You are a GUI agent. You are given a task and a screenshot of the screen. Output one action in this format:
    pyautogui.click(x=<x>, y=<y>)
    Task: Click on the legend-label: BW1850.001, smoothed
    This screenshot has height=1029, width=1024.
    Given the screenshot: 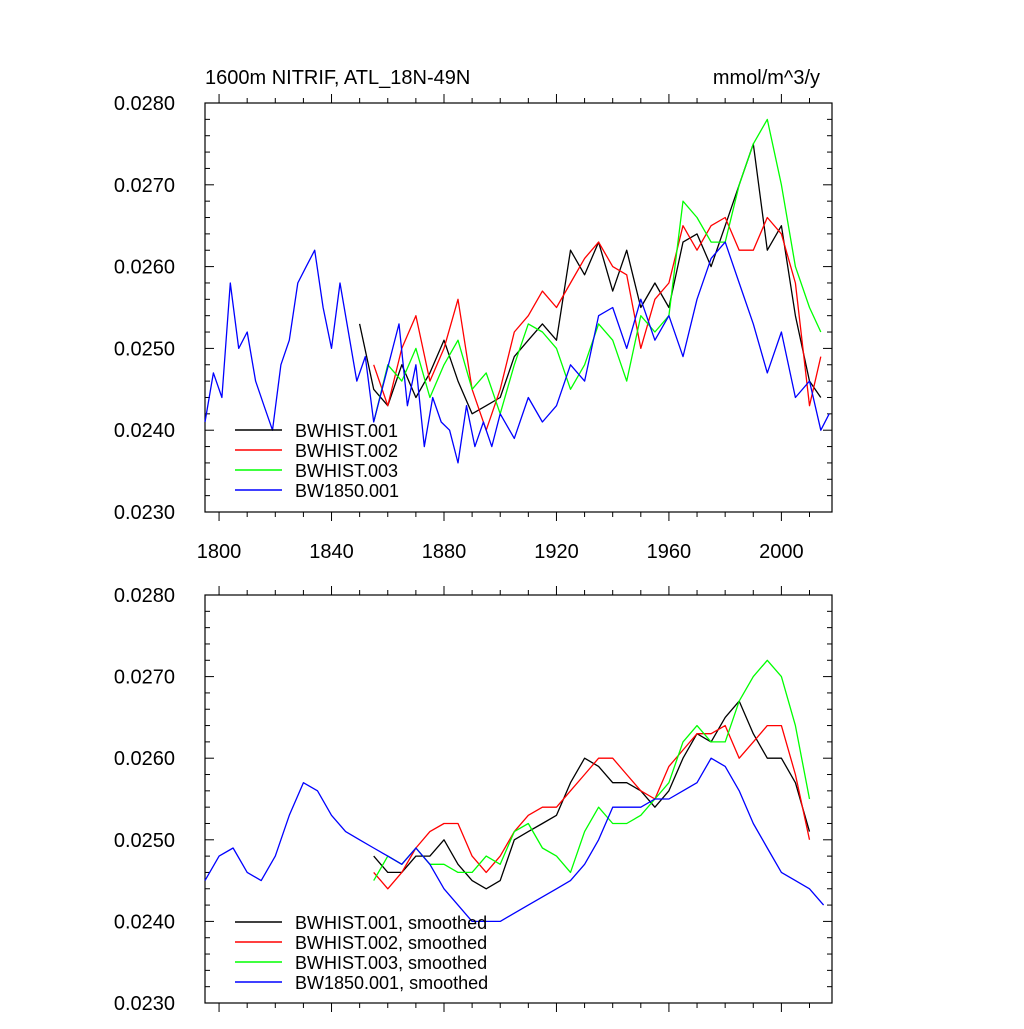 What is the action you would take?
    pyautogui.click(x=391, y=983)
    